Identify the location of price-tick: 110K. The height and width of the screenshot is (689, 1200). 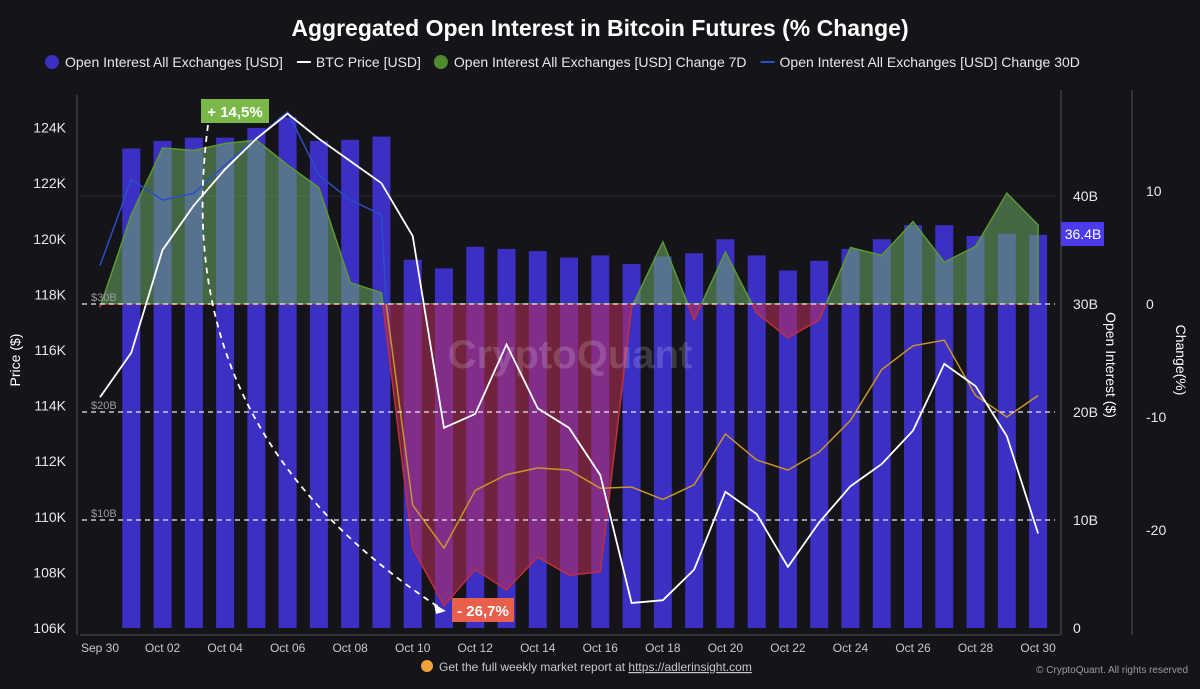
(50, 517).